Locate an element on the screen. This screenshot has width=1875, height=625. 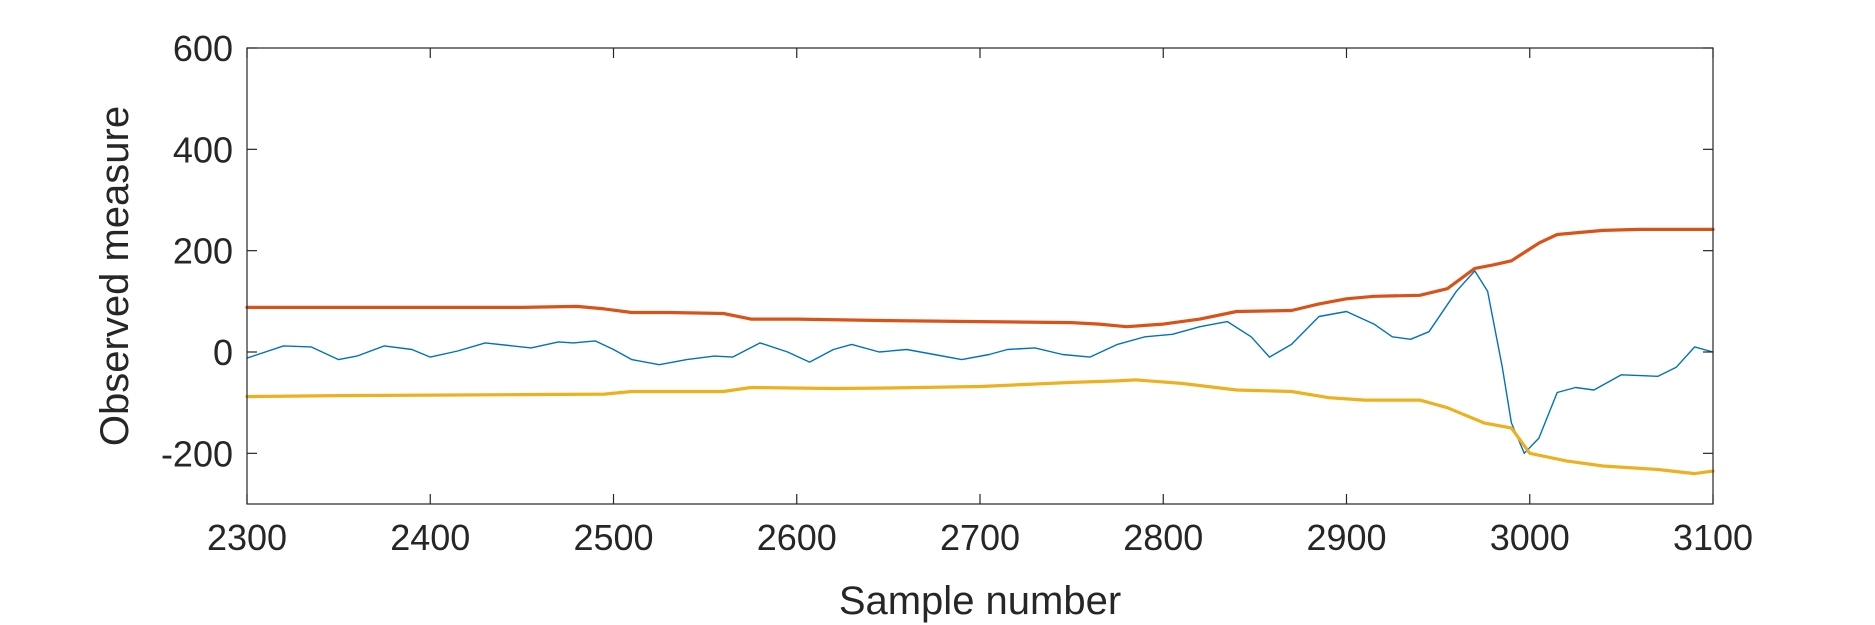
x-tick-label: 2800 is located at coordinates (1163, 537).